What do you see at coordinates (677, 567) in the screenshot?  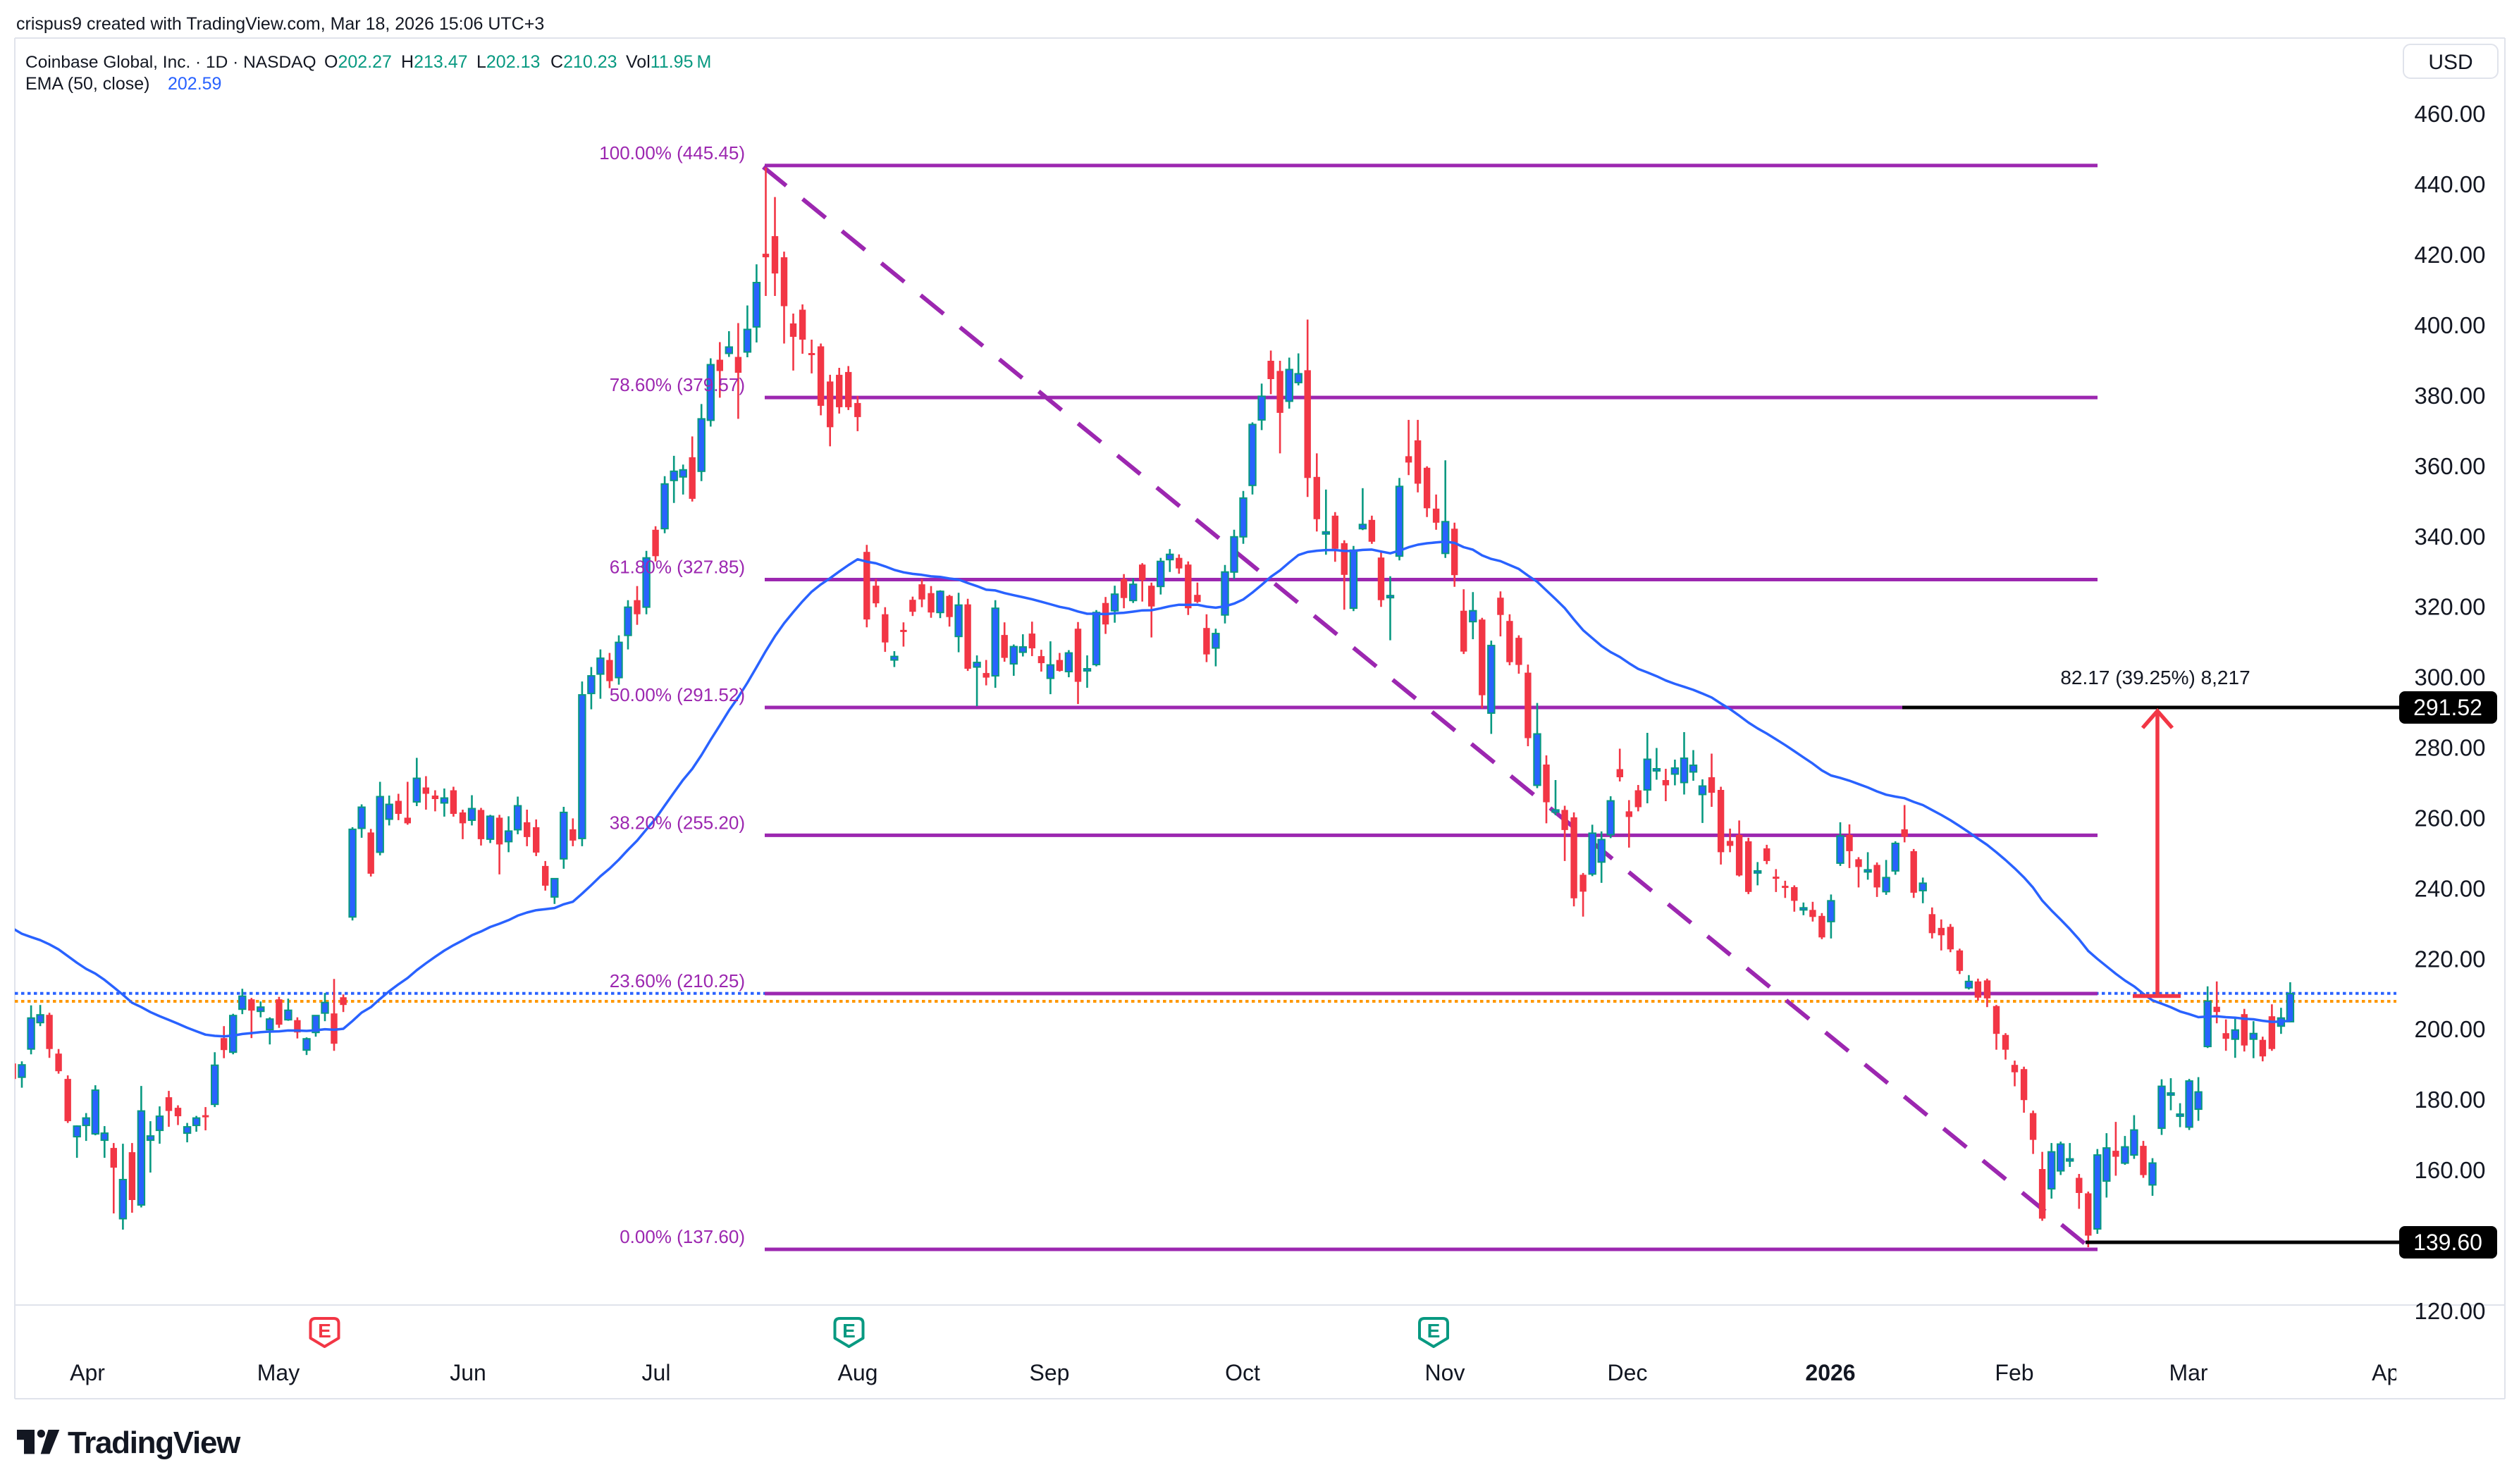 I see `svg-text: 61.80% (327.85)` at bounding box center [677, 567].